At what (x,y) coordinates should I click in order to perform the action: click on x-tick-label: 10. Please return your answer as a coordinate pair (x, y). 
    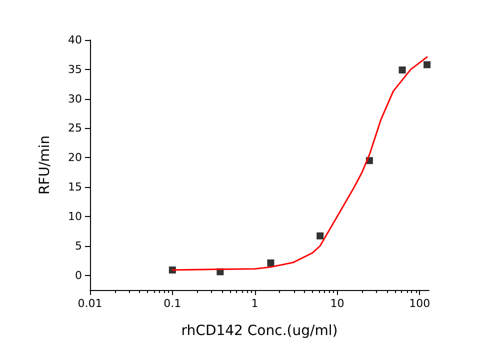
    Looking at the image, I should click on (337, 303).